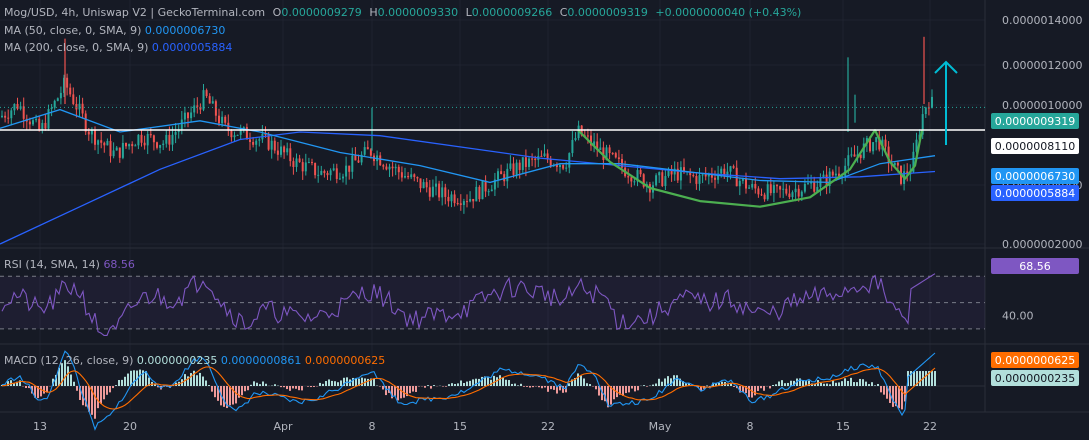 This screenshot has height=440, width=1089. I want to click on high-value: 0.0000009330, so click(418, 12).